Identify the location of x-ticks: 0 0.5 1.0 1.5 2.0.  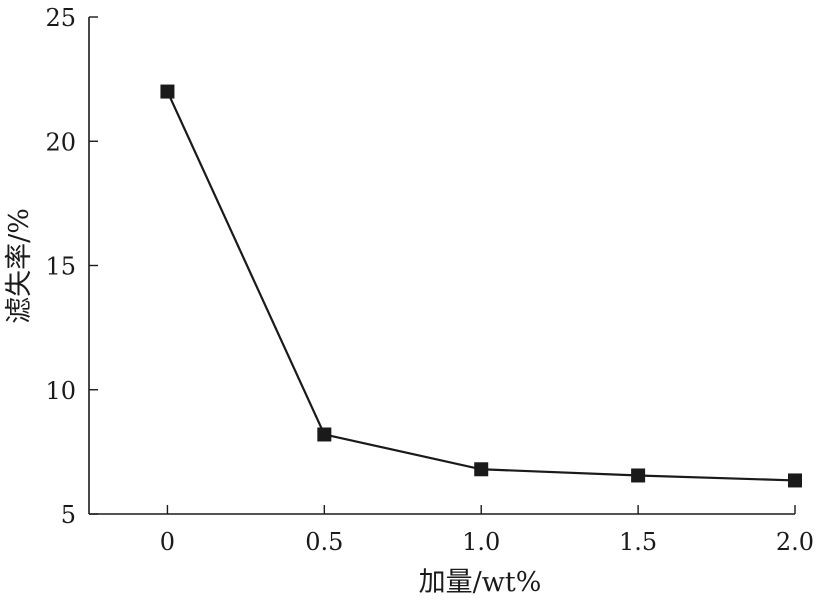
(487, 530).